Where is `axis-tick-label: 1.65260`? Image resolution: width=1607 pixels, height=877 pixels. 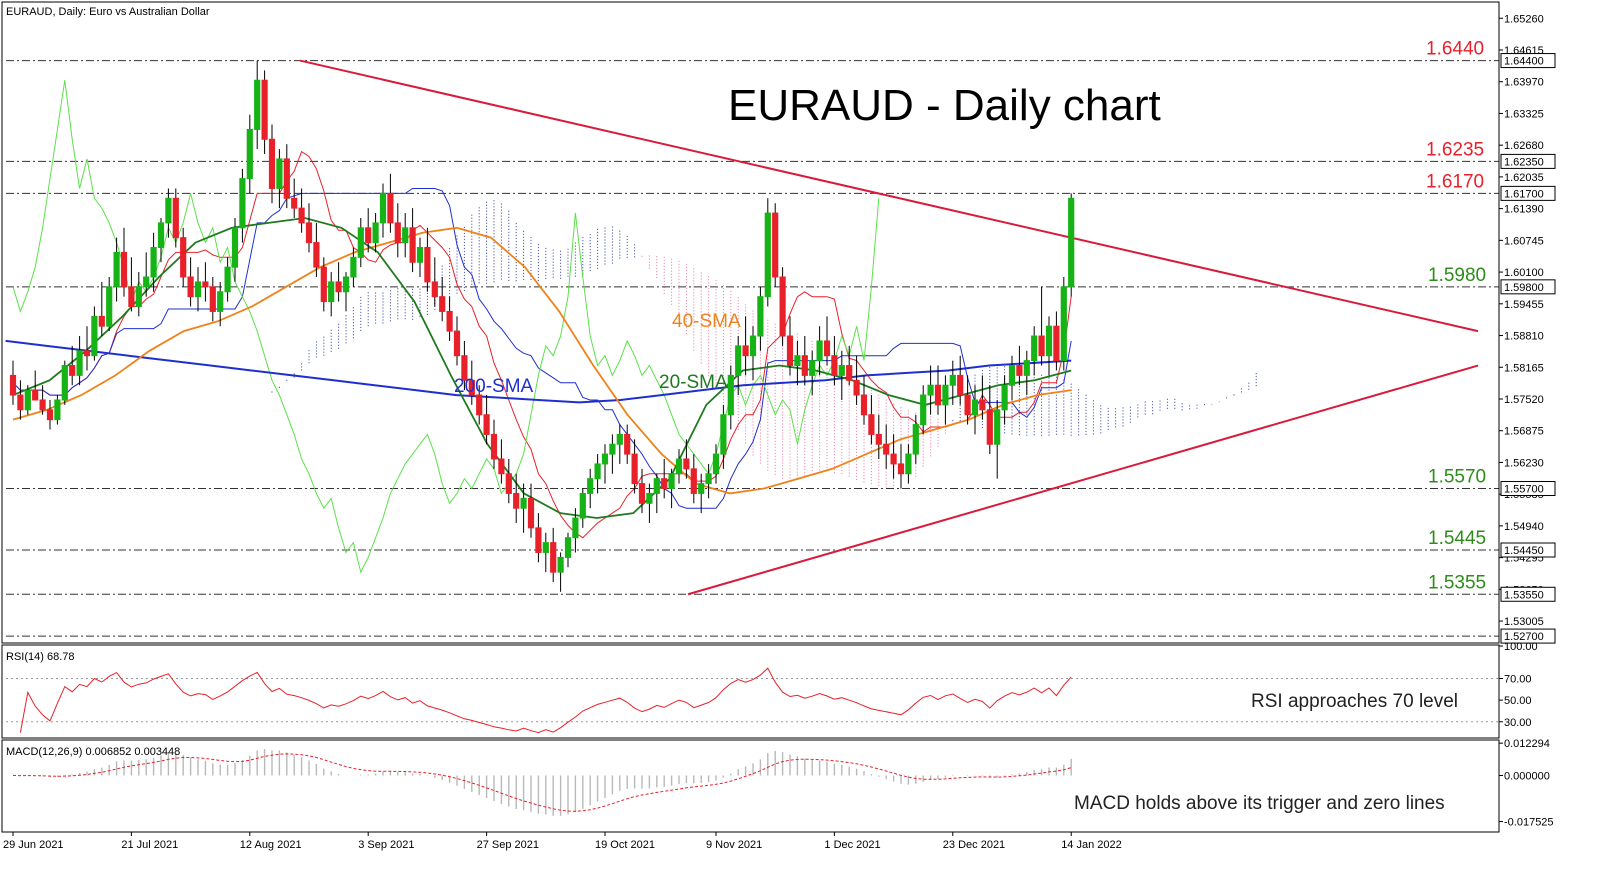
axis-tick-label: 1.65260 is located at coordinates (1524, 19).